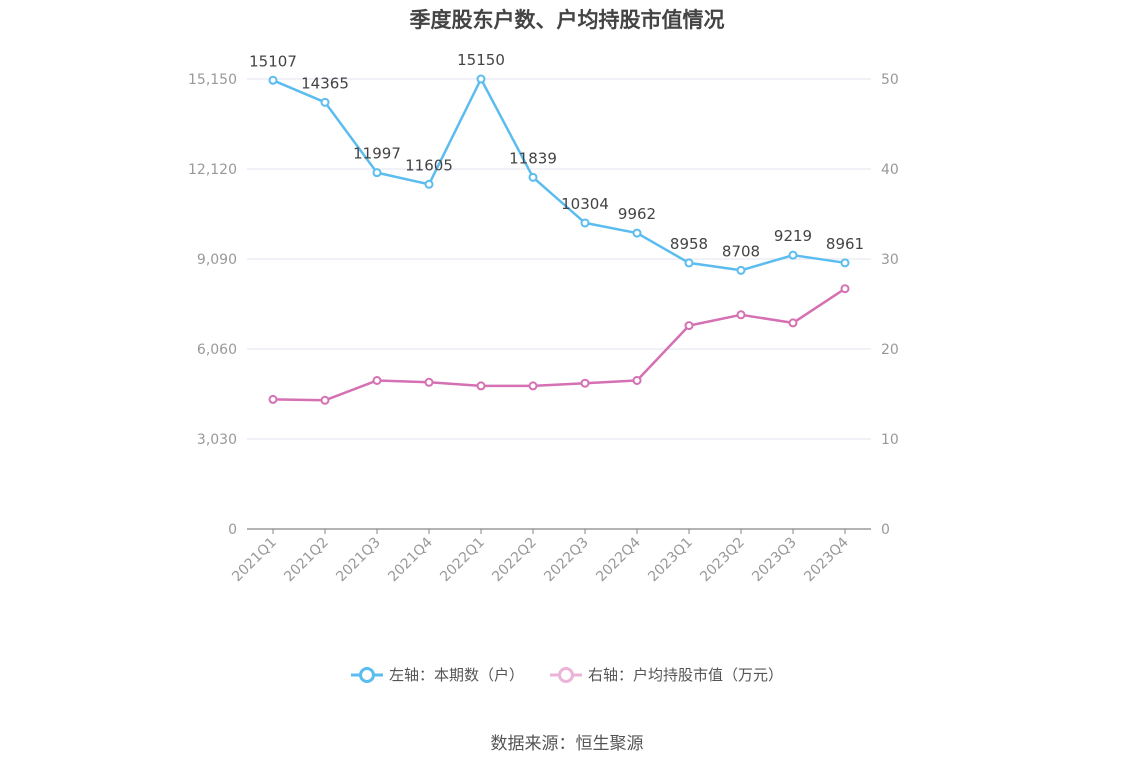 The image size is (1134, 766). What do you see at coordinates (885, 530) in the screenshot?
I see `right-axis-tick-label: 0` at bounding box center [885, 530].